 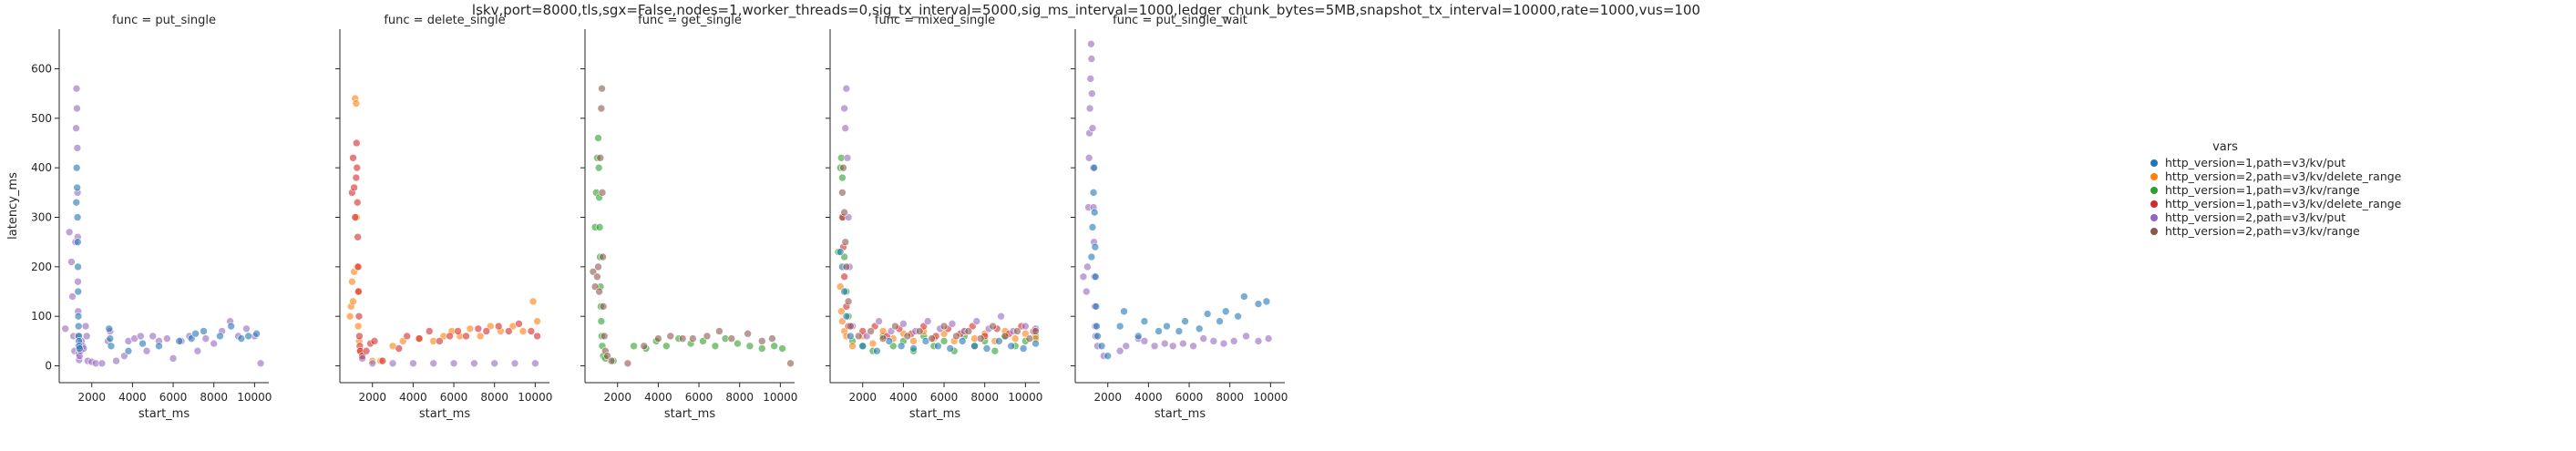 I want to click on x-tick-label: 2000, so click(x=92, y=397).